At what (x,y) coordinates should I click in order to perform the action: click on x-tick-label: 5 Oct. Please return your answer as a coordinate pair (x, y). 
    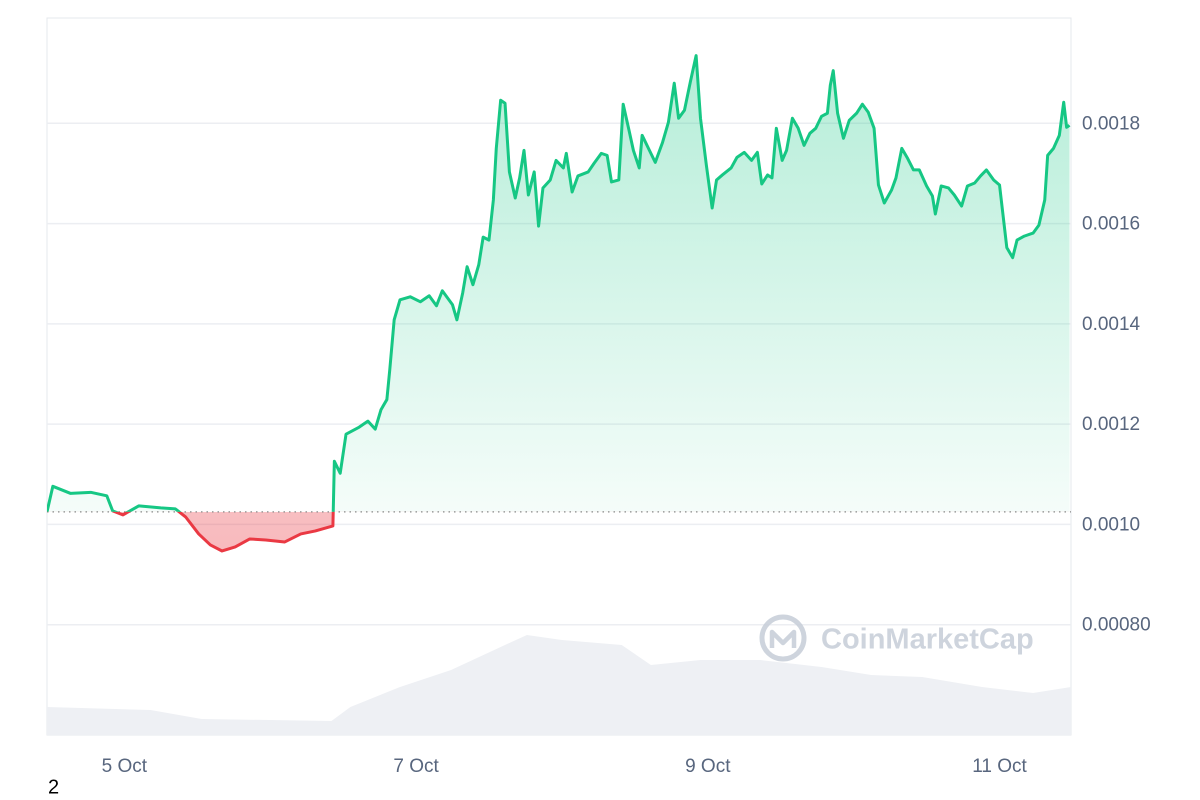
    Looking at the image, I should click on (125, 766).